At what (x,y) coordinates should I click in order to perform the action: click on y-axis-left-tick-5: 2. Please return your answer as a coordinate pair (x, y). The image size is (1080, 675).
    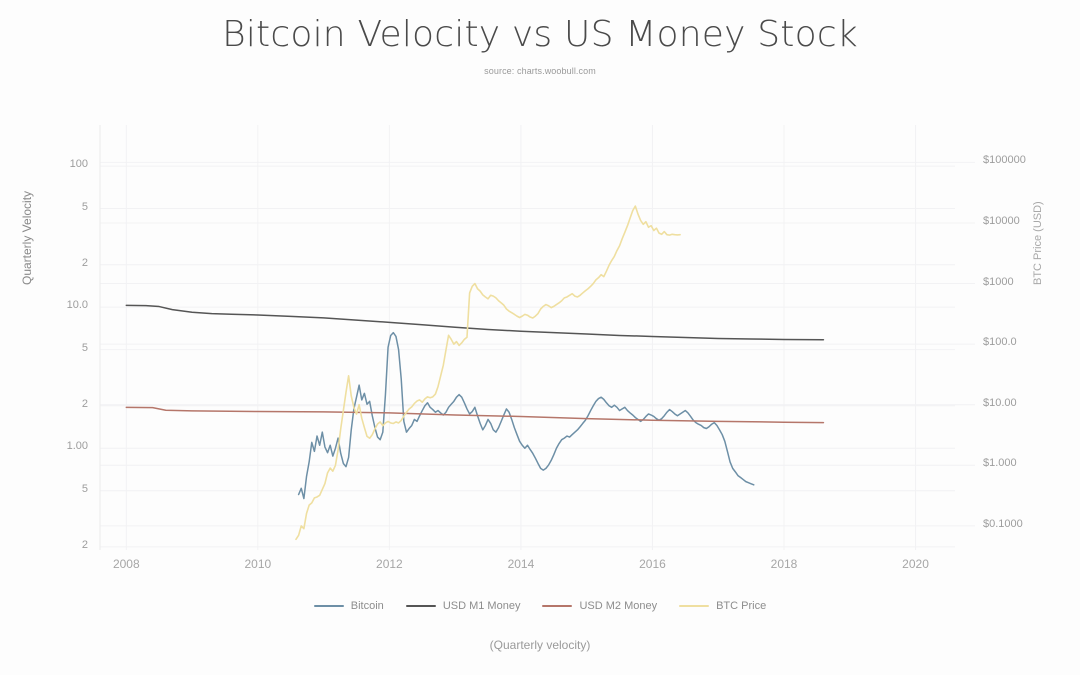
    Looking at the image, I should click on (84, 403).